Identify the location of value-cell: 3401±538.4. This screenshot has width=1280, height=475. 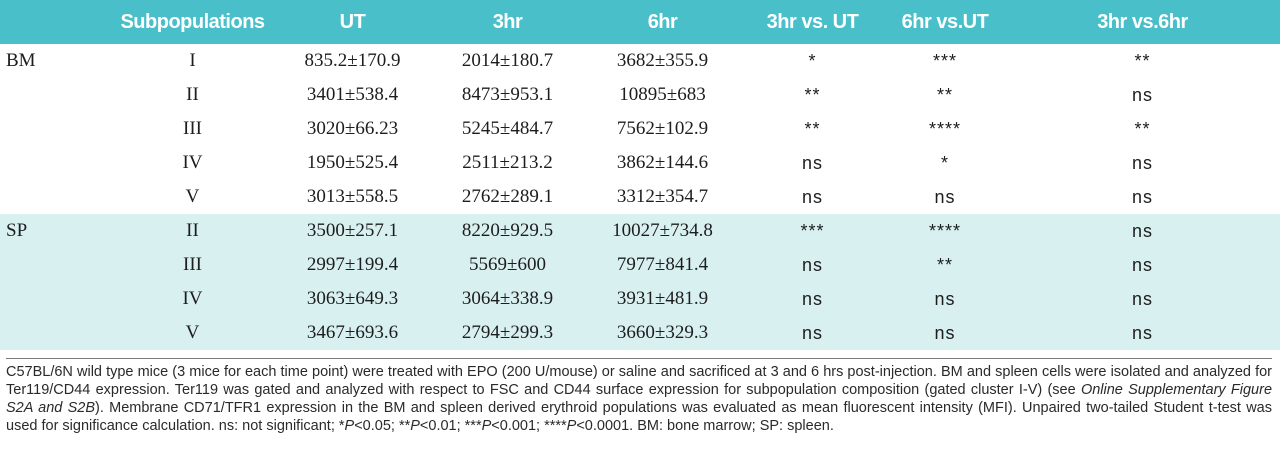
(352, 94).